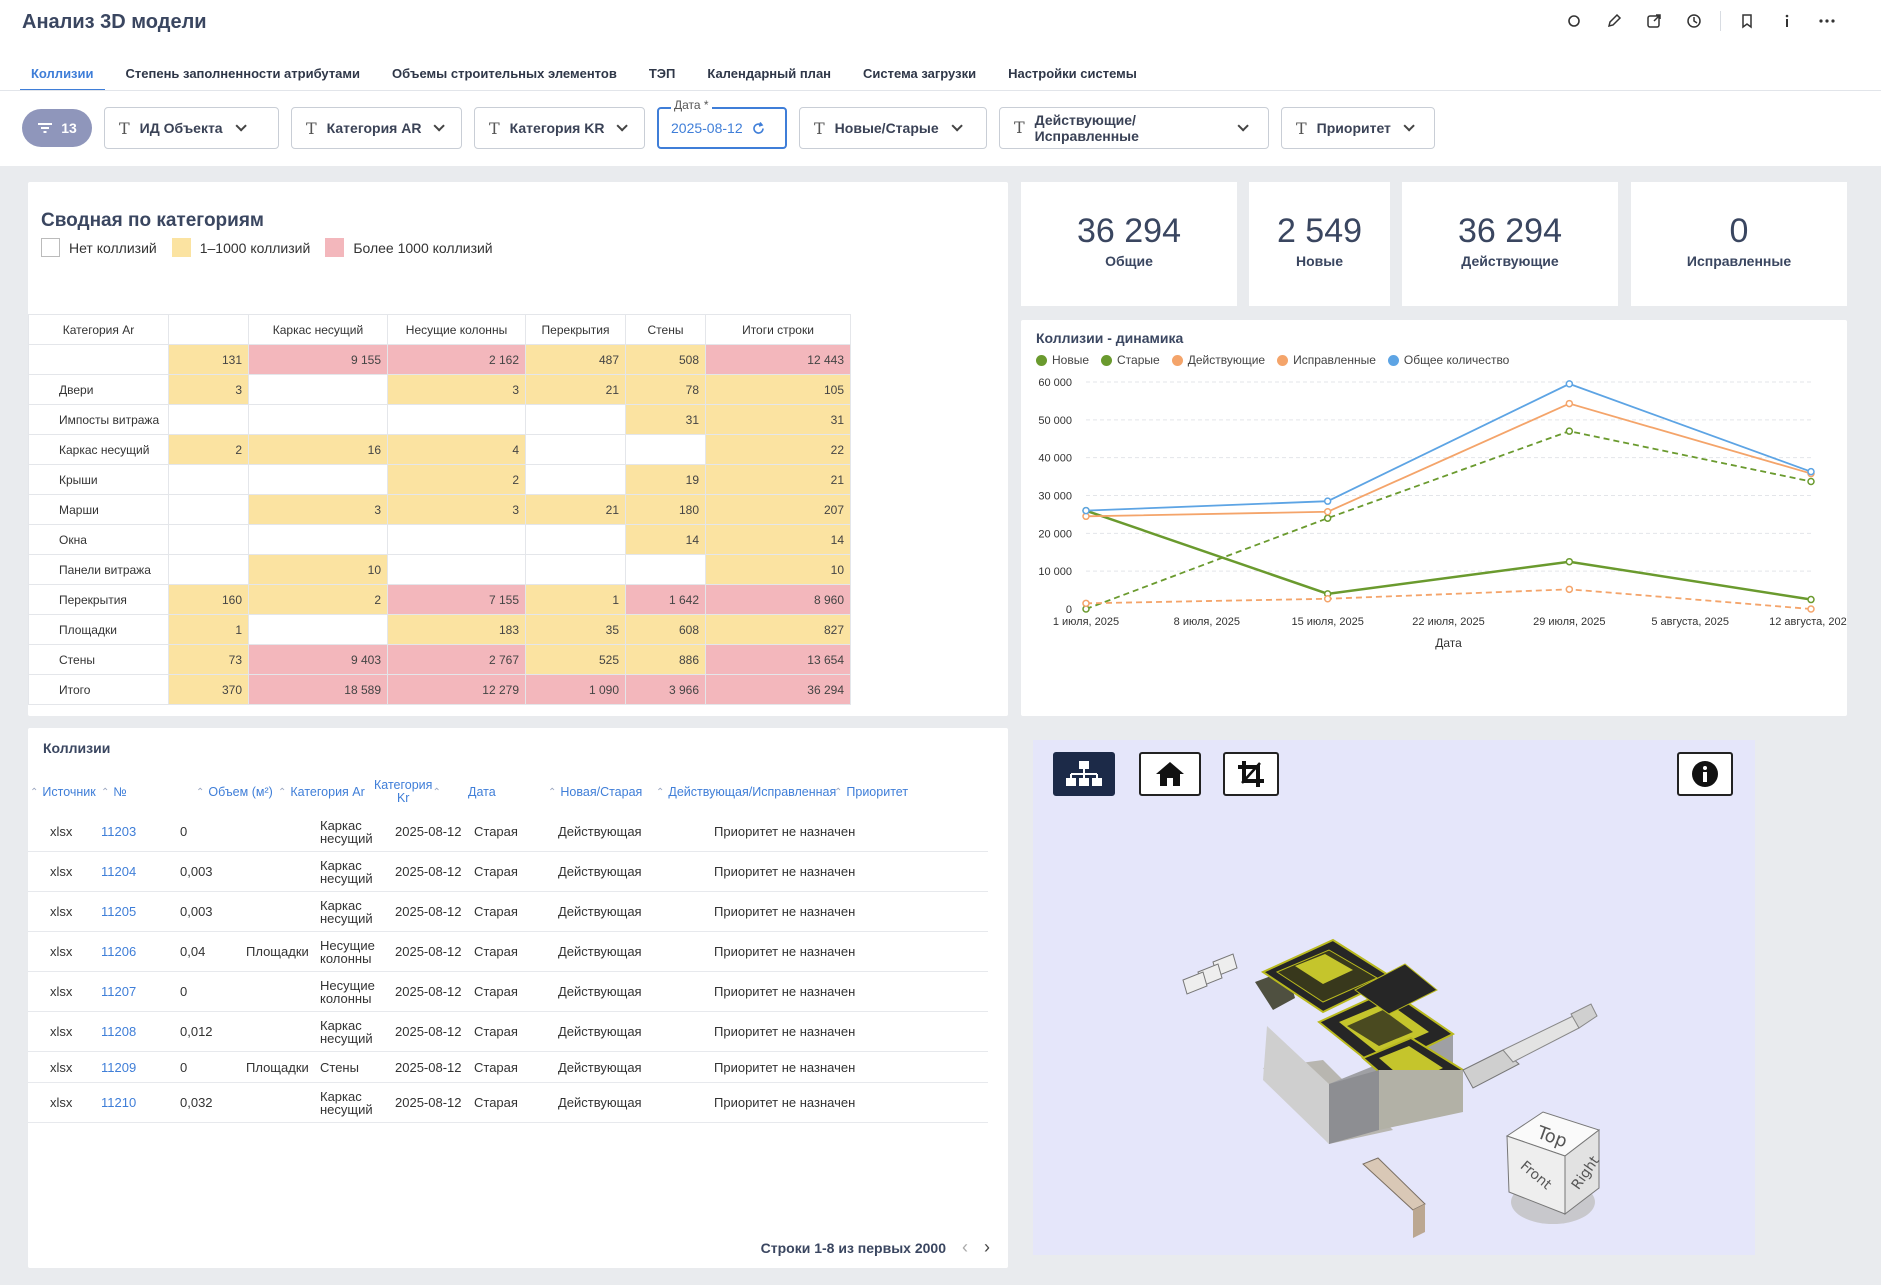  What do you see at coordinates (376, 128) in the screenshot?
I see `filter-category-ar: T Категория AR` at bounding box center [376, 128].